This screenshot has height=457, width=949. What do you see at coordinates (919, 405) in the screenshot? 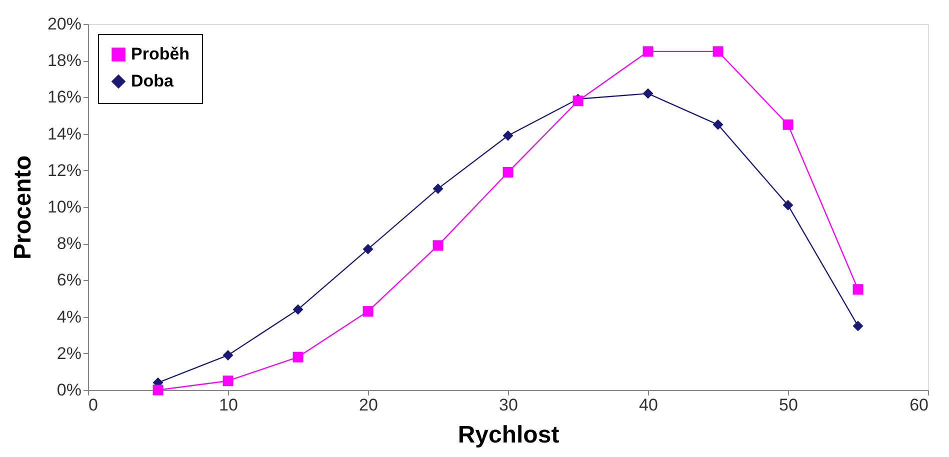
I see `x-tick-label: 60` at bounding box center [919, 405].